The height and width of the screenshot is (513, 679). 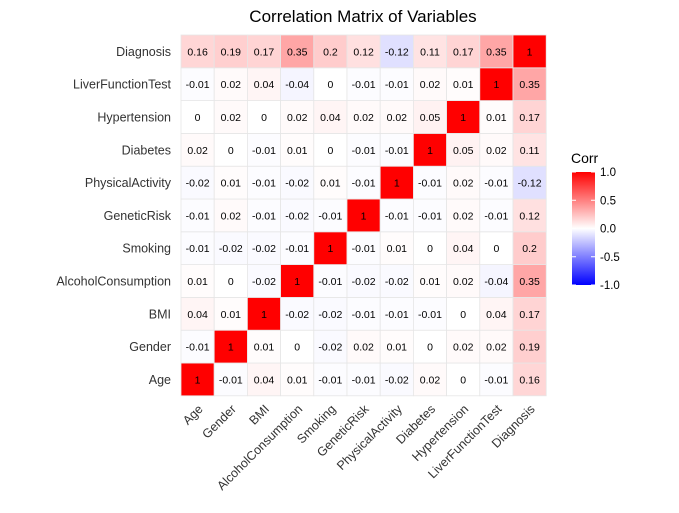 What do you see at coordinates (197, 52) in the screenshot?
I see `cell-value-label: 0.16` at bounding box center [197, 52].